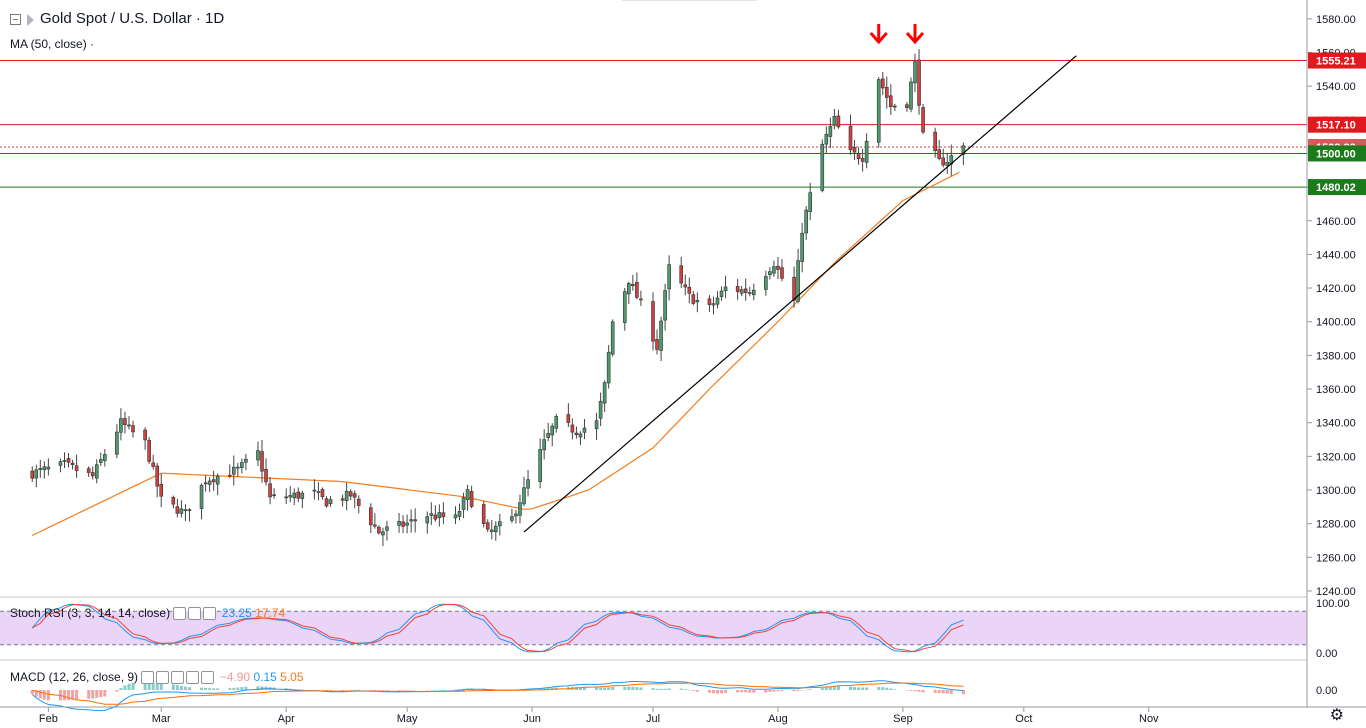  What do you see at coordinates (52, 44) in the screenshot?
I see `ma-legend: MA (50, close) ·` at bounding box center [52, 44].